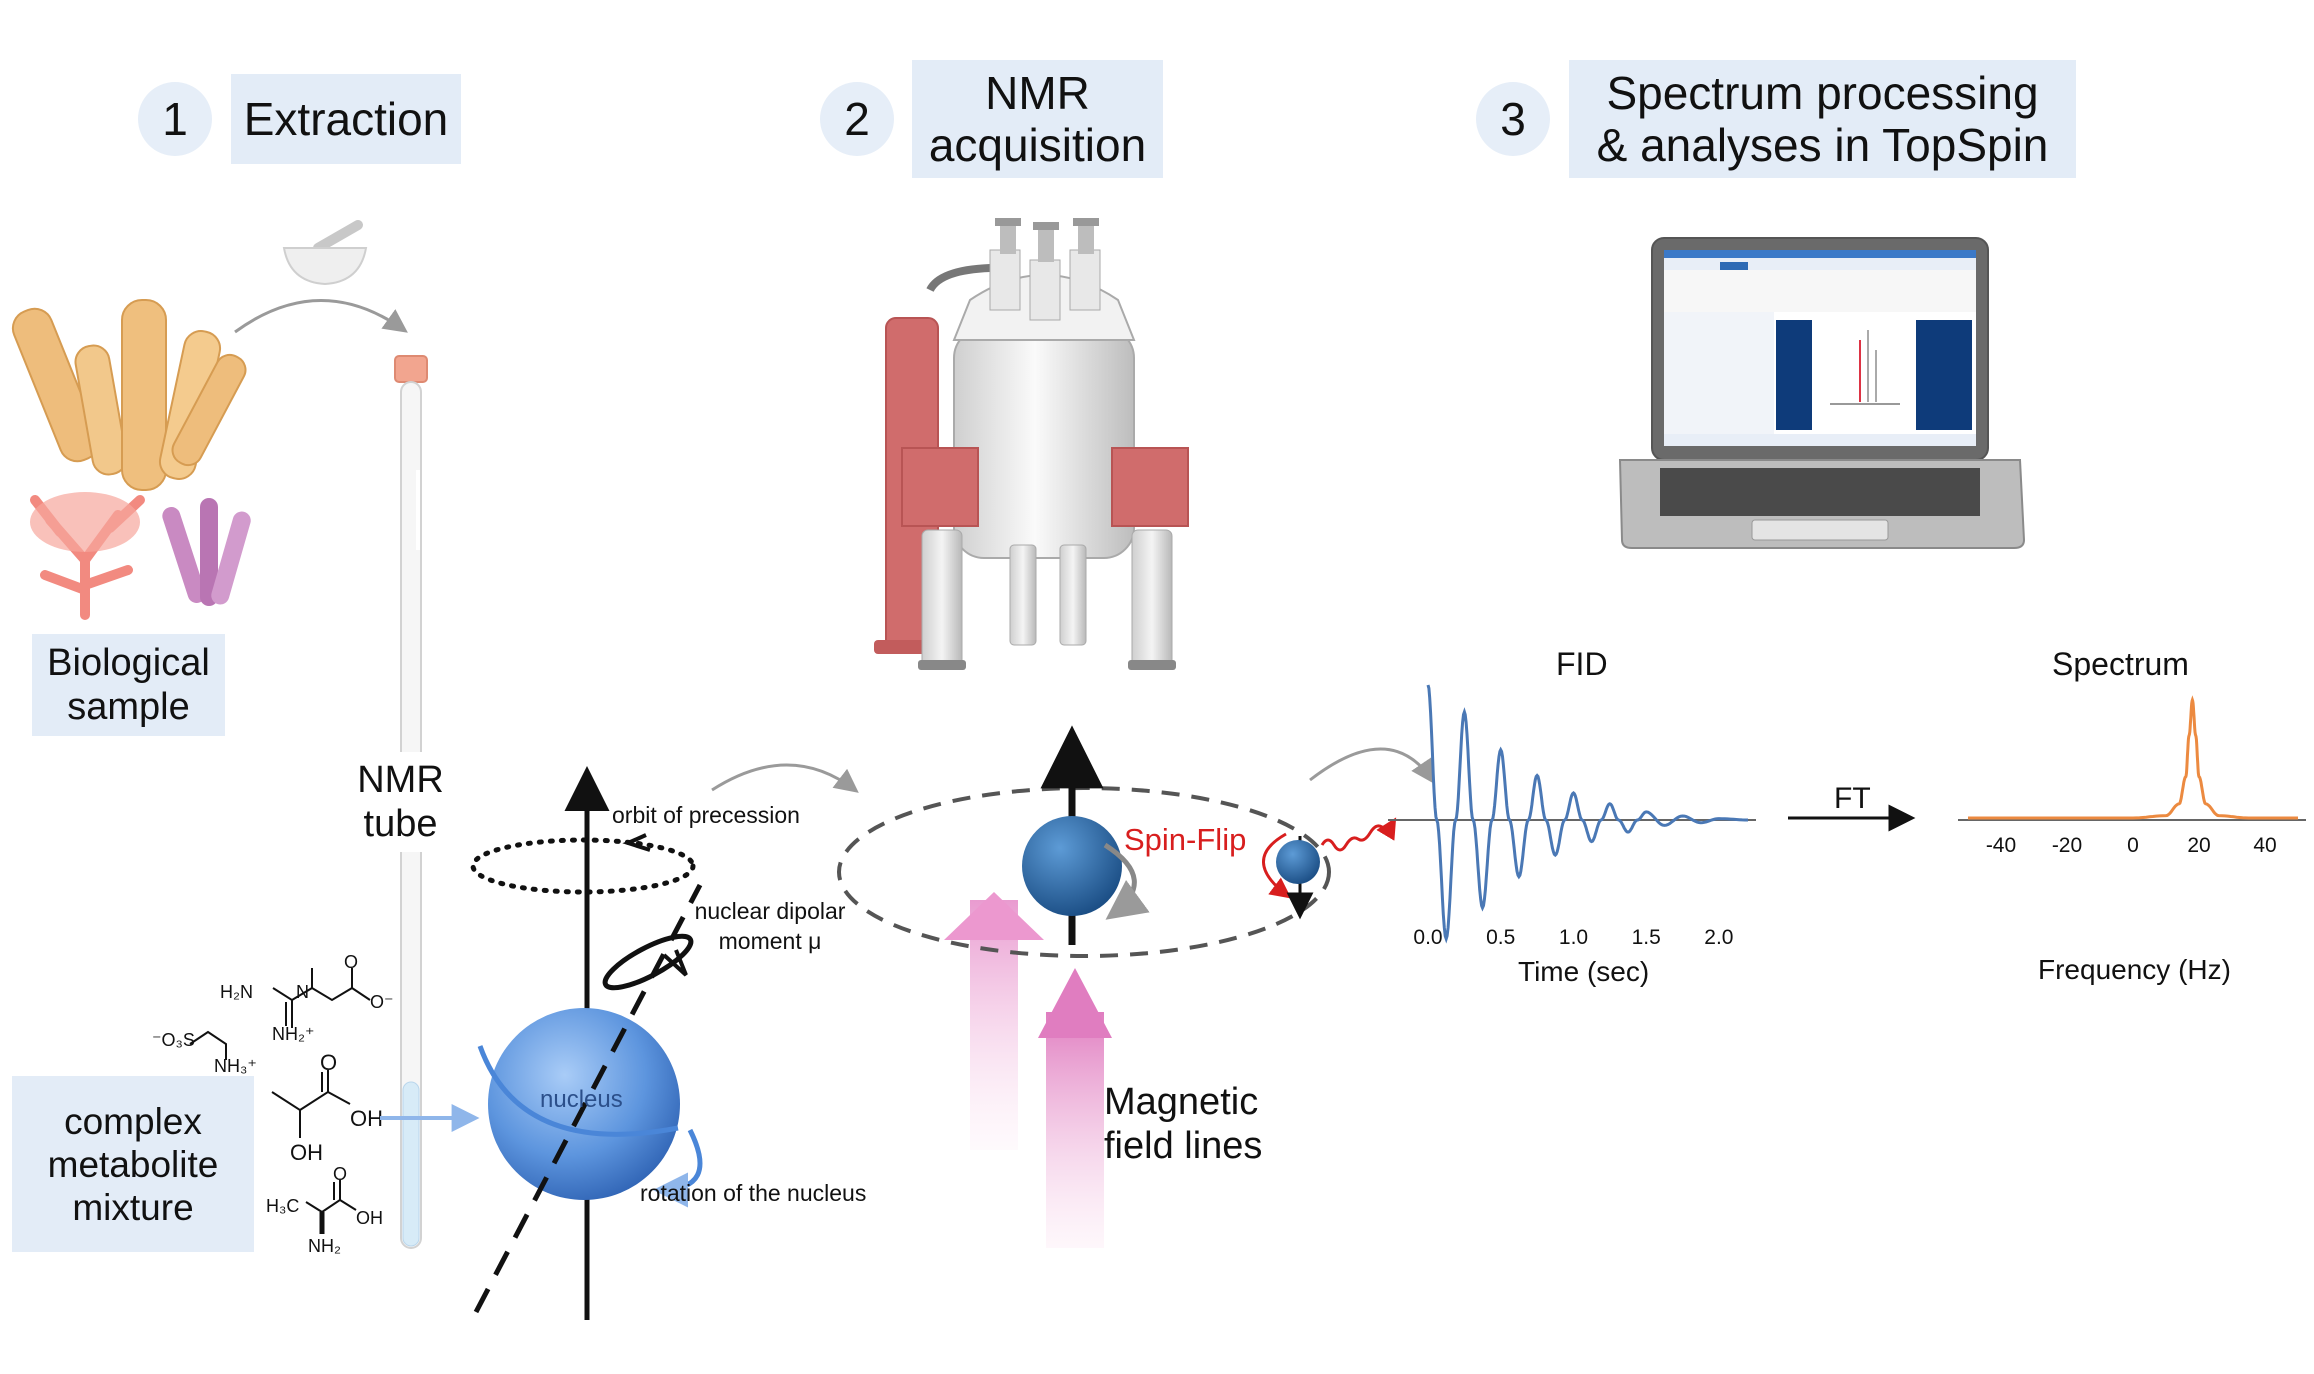 The image size is (2314, 1374). Describe the element at coordinates (131, 459) in the screenshot. I see `coral-sponge-icon` at that location.